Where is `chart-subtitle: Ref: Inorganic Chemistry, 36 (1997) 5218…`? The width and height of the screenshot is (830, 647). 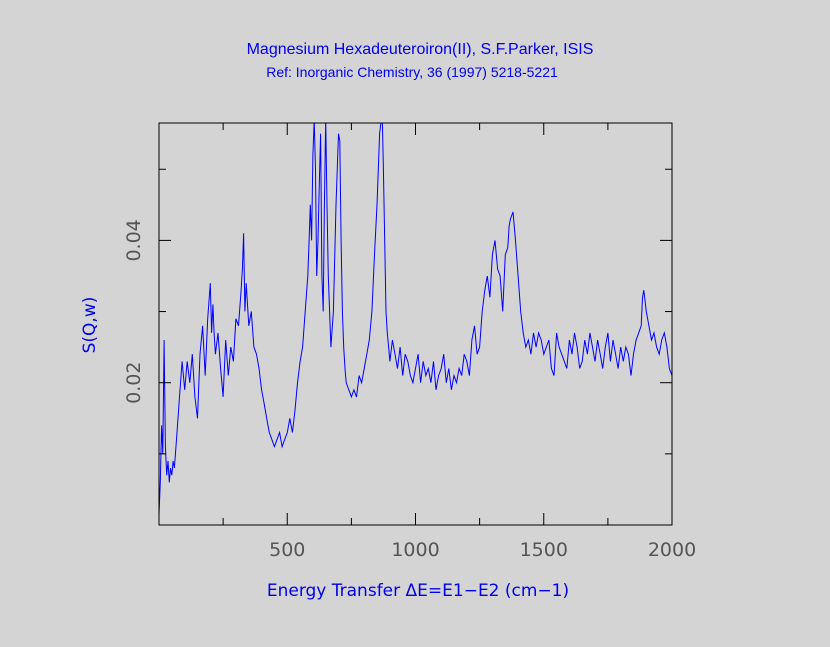 chart-subtitle: Ref: Inorganic Chemistry, 36 (1997) 5218… is located at coordinates (412, 72).